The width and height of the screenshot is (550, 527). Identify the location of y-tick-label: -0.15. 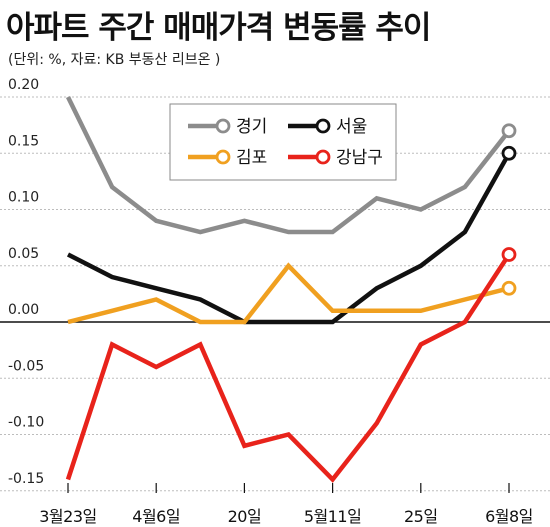
(26, 479).